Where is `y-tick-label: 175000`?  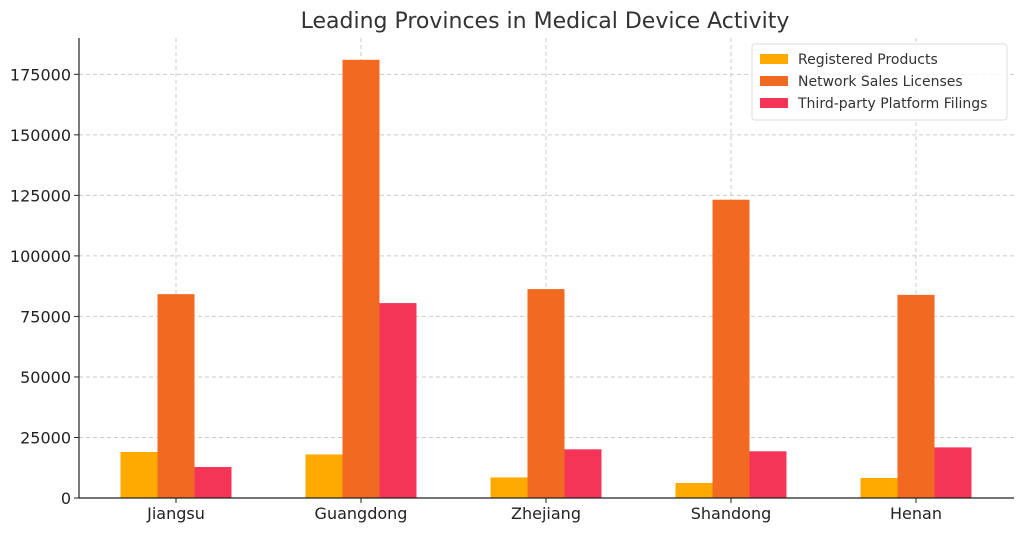 y-tick-label: 175000 is located at coordinates (40, 74).